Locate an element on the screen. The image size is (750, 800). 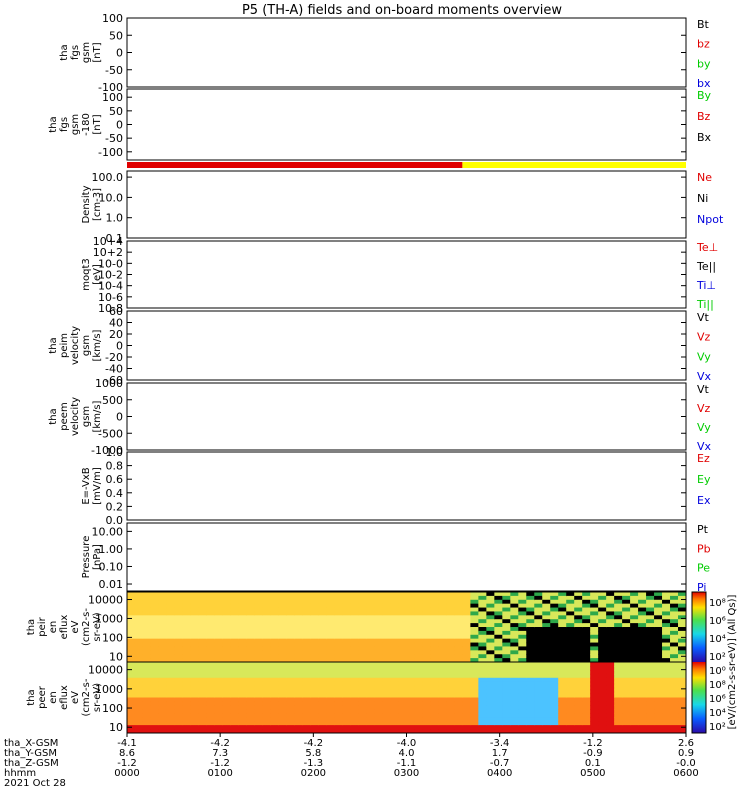
y-axis-label: en is located at coordinates (53, 627).